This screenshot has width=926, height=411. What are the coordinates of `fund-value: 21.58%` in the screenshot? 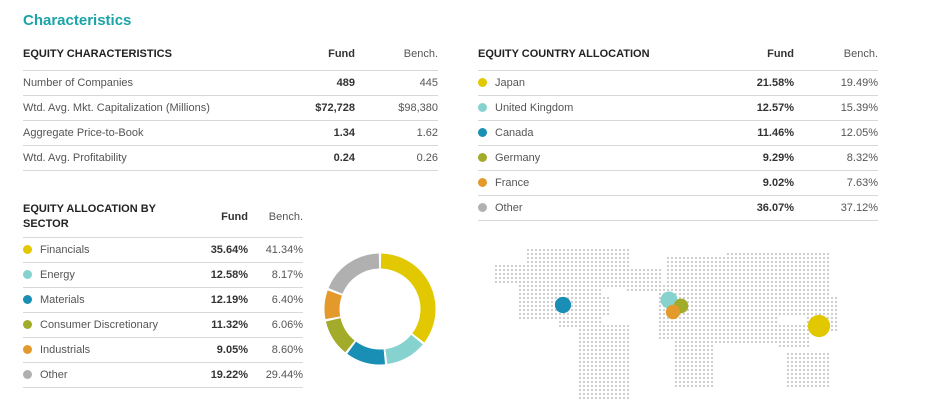 It's located at (766, 83).